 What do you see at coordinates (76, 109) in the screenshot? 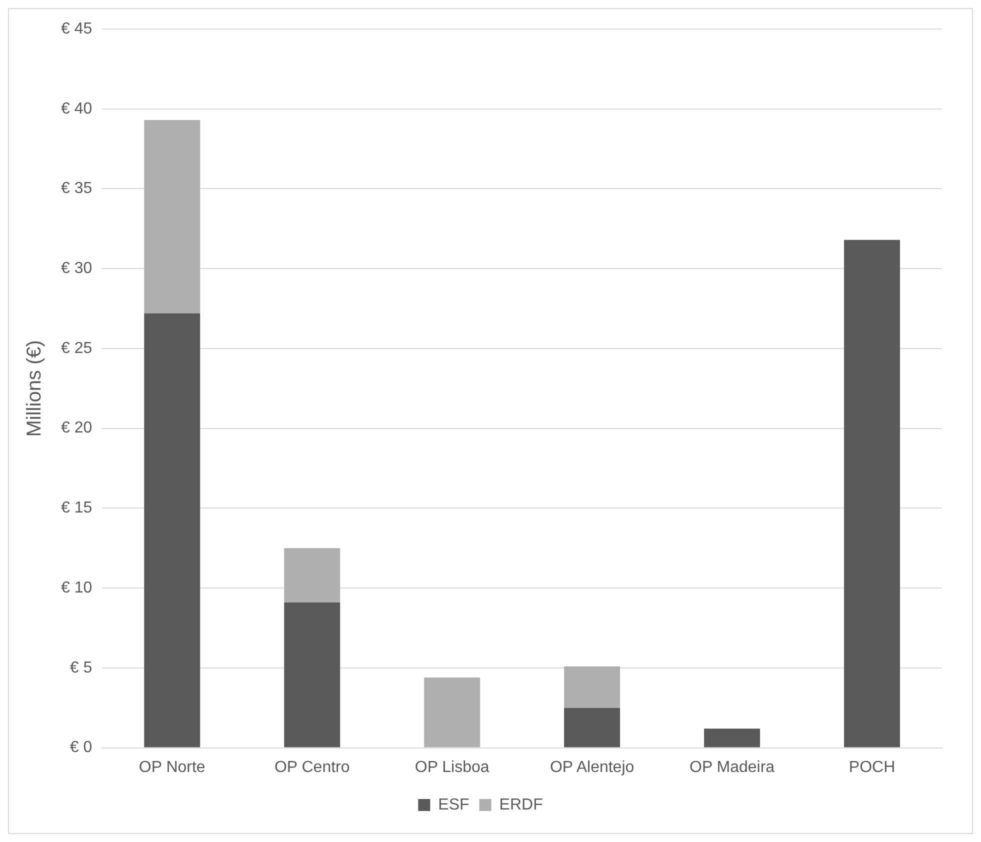
I see `y-tick-label: € 40` at bounding box center [76, 109].